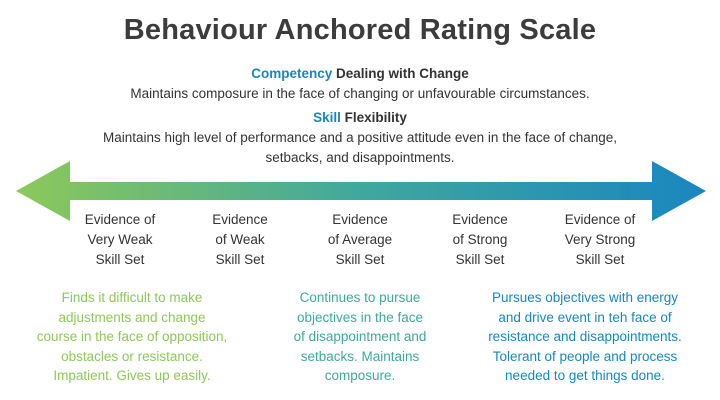  What do you see at coordinates (132, 356) in the screenshot?
I see `description-line: obstacles or resistance.` at bounding box center [132, 356].